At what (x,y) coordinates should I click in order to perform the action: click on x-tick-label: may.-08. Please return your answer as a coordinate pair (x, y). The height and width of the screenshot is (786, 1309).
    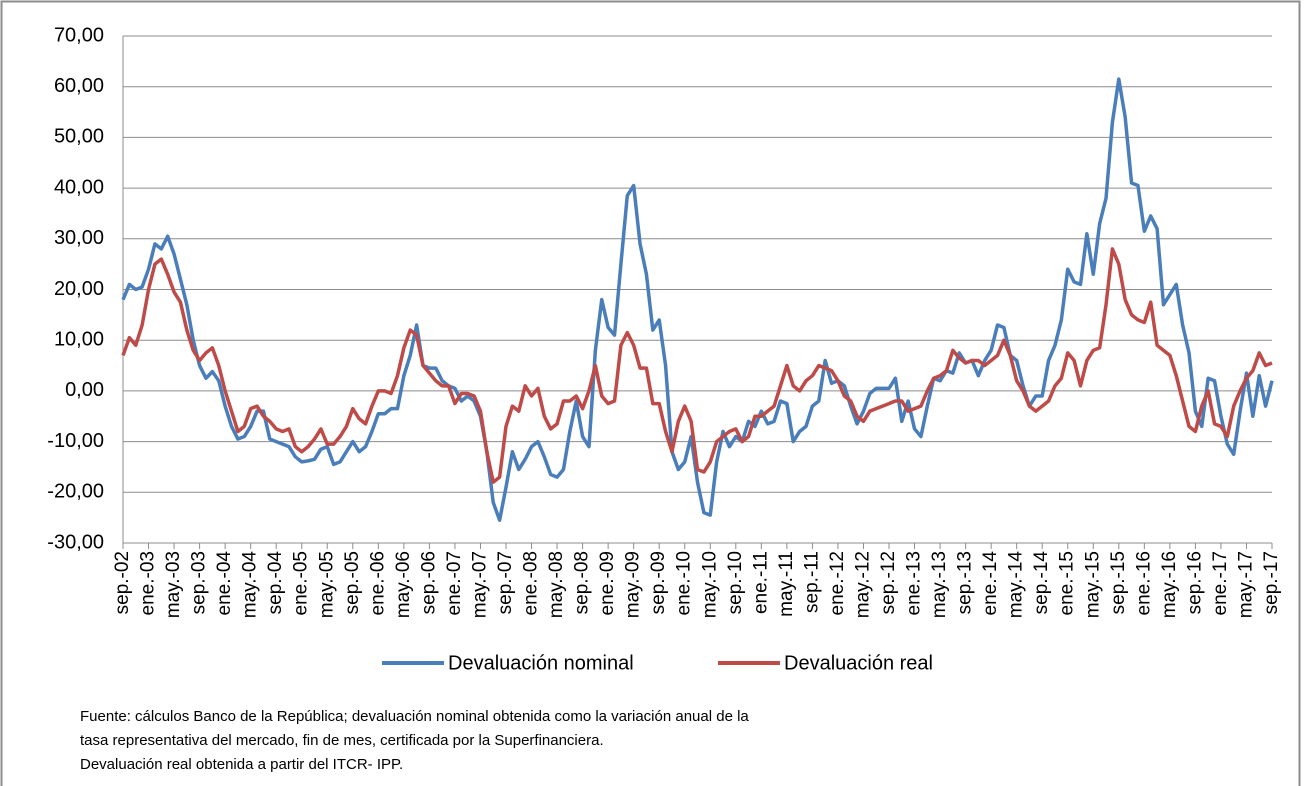
    Looking at the image, I should click on (556, 584).